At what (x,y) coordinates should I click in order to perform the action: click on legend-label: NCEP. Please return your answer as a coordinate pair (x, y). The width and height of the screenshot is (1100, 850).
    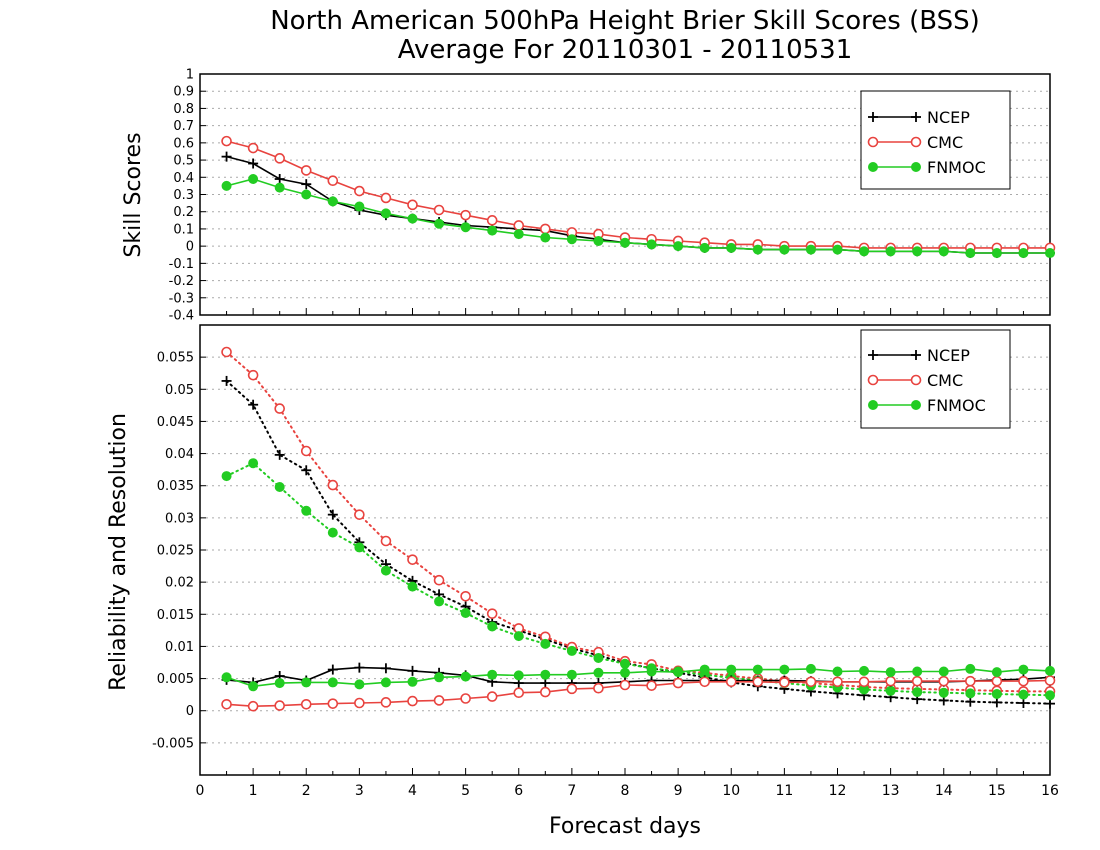
    Looking at the image, I should click on (948, 355).